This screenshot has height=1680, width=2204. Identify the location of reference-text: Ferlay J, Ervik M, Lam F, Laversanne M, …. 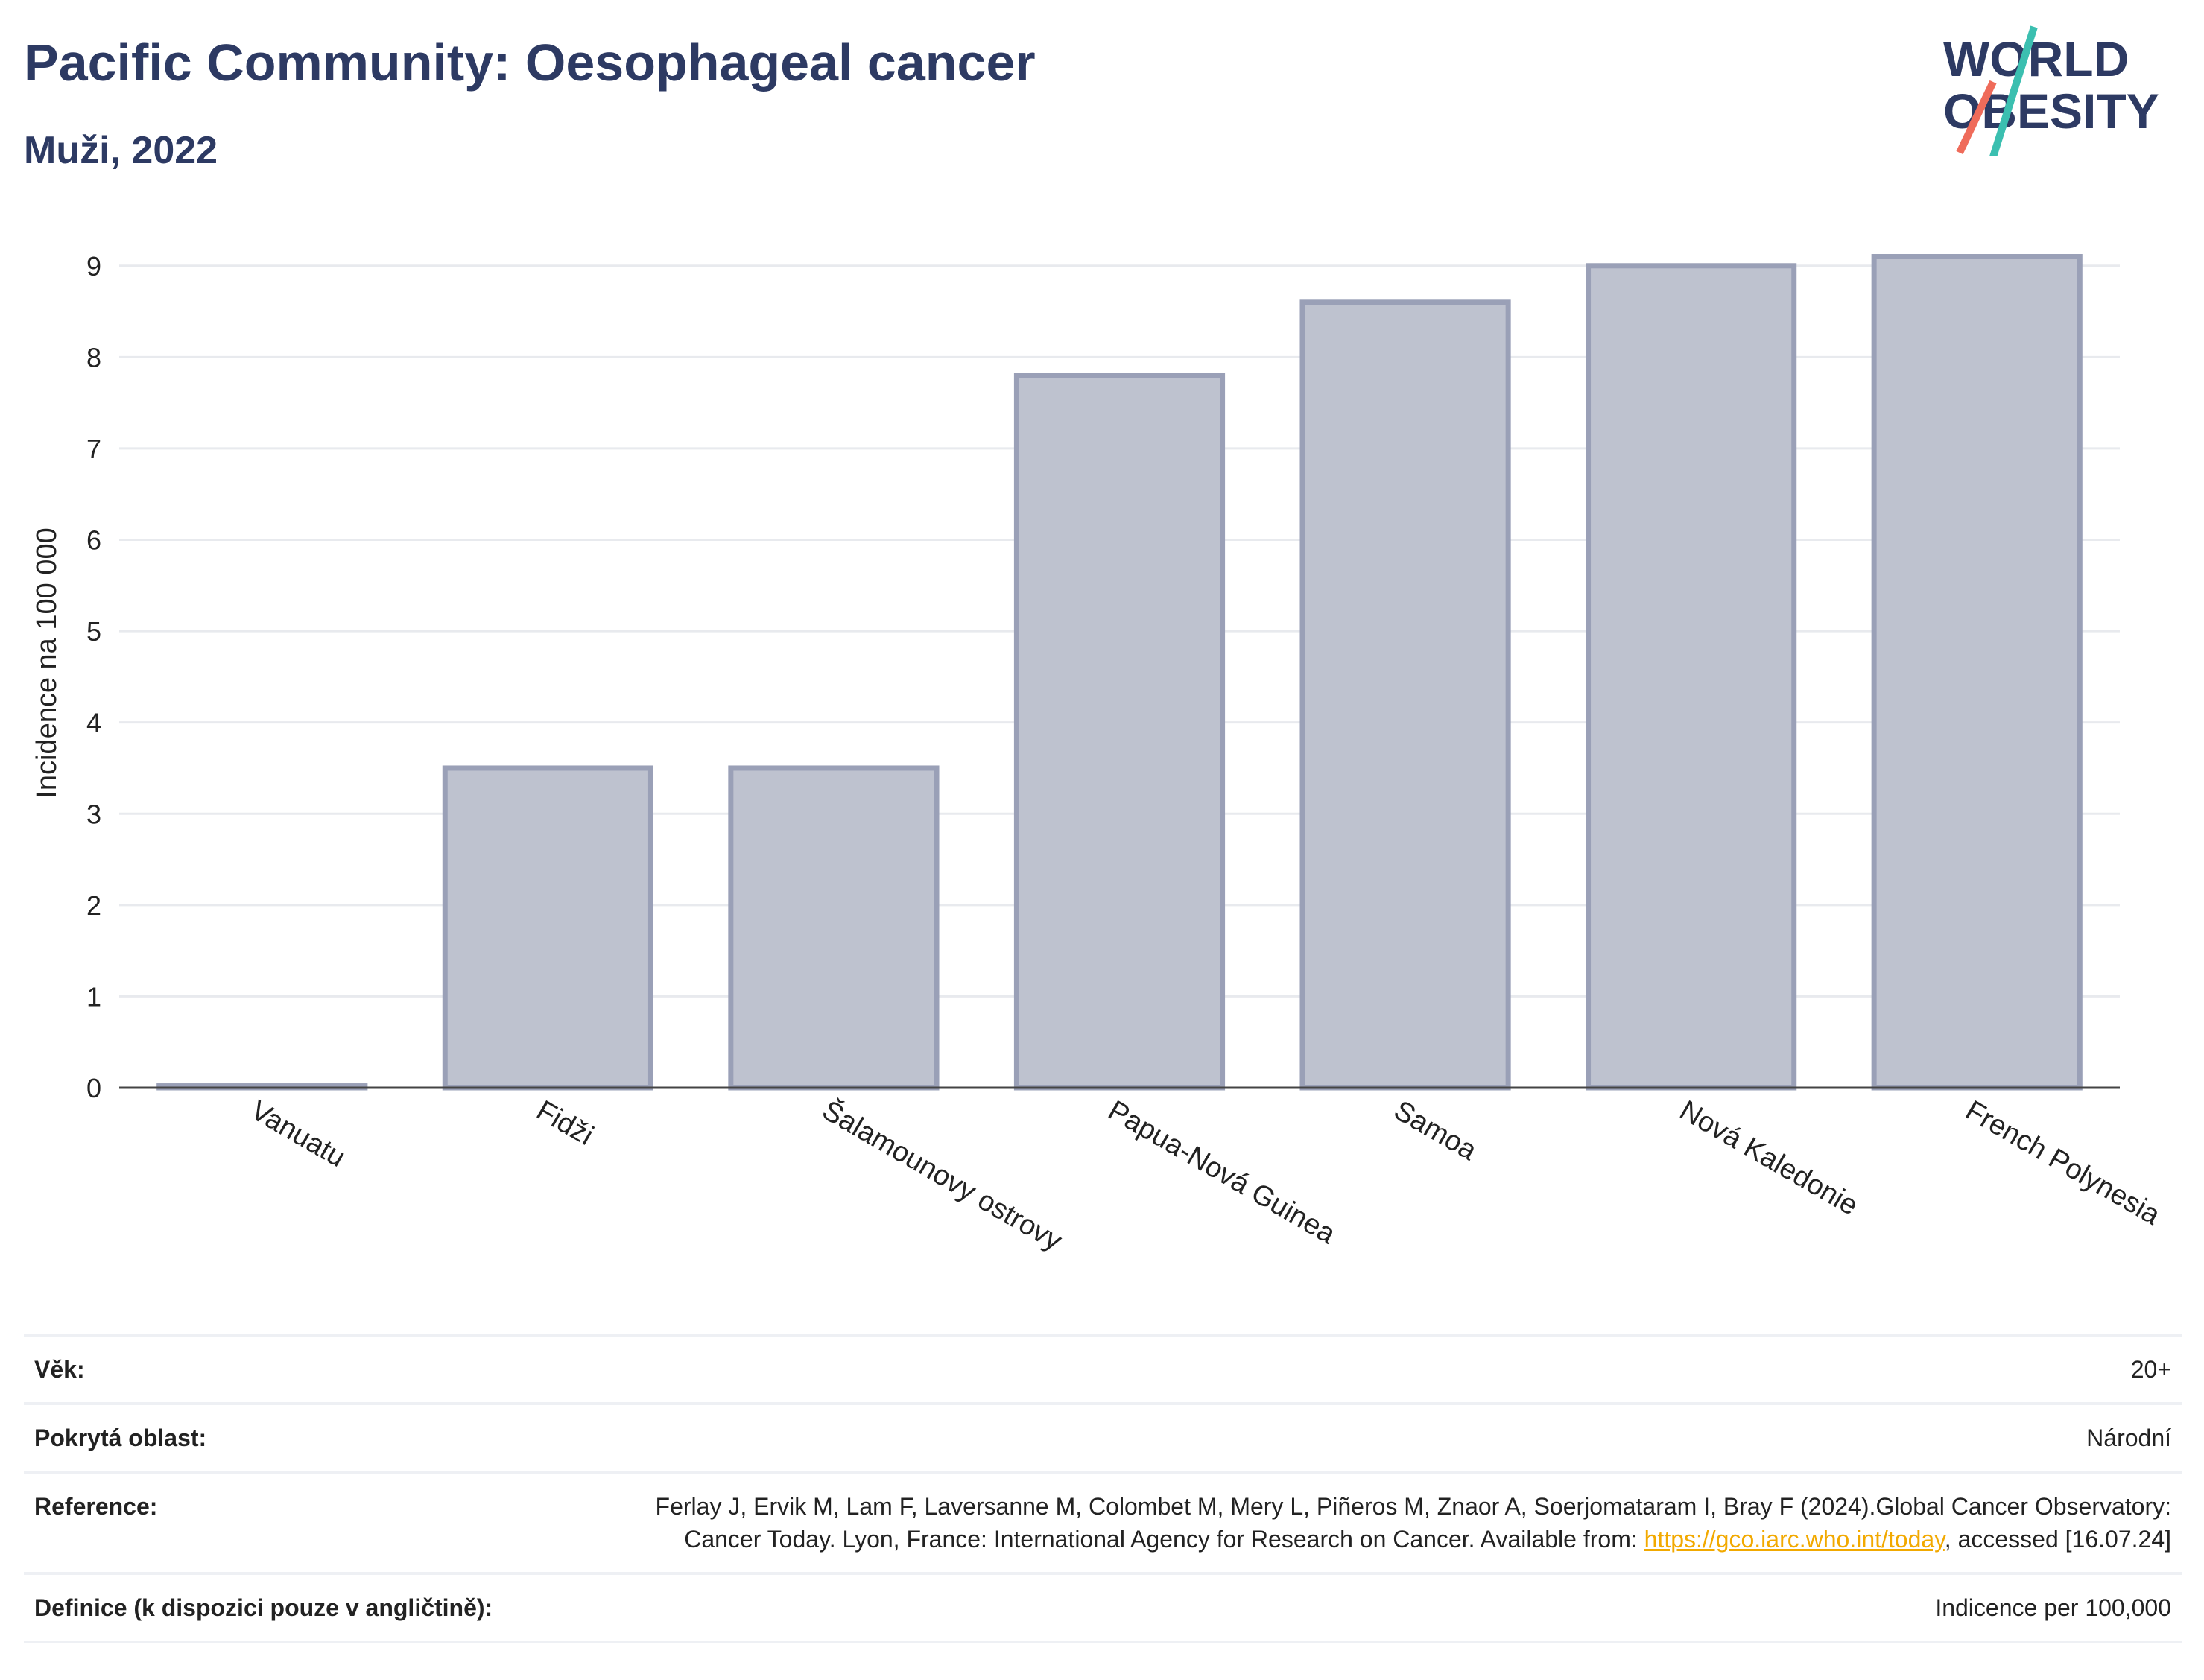
(1413, 1523).